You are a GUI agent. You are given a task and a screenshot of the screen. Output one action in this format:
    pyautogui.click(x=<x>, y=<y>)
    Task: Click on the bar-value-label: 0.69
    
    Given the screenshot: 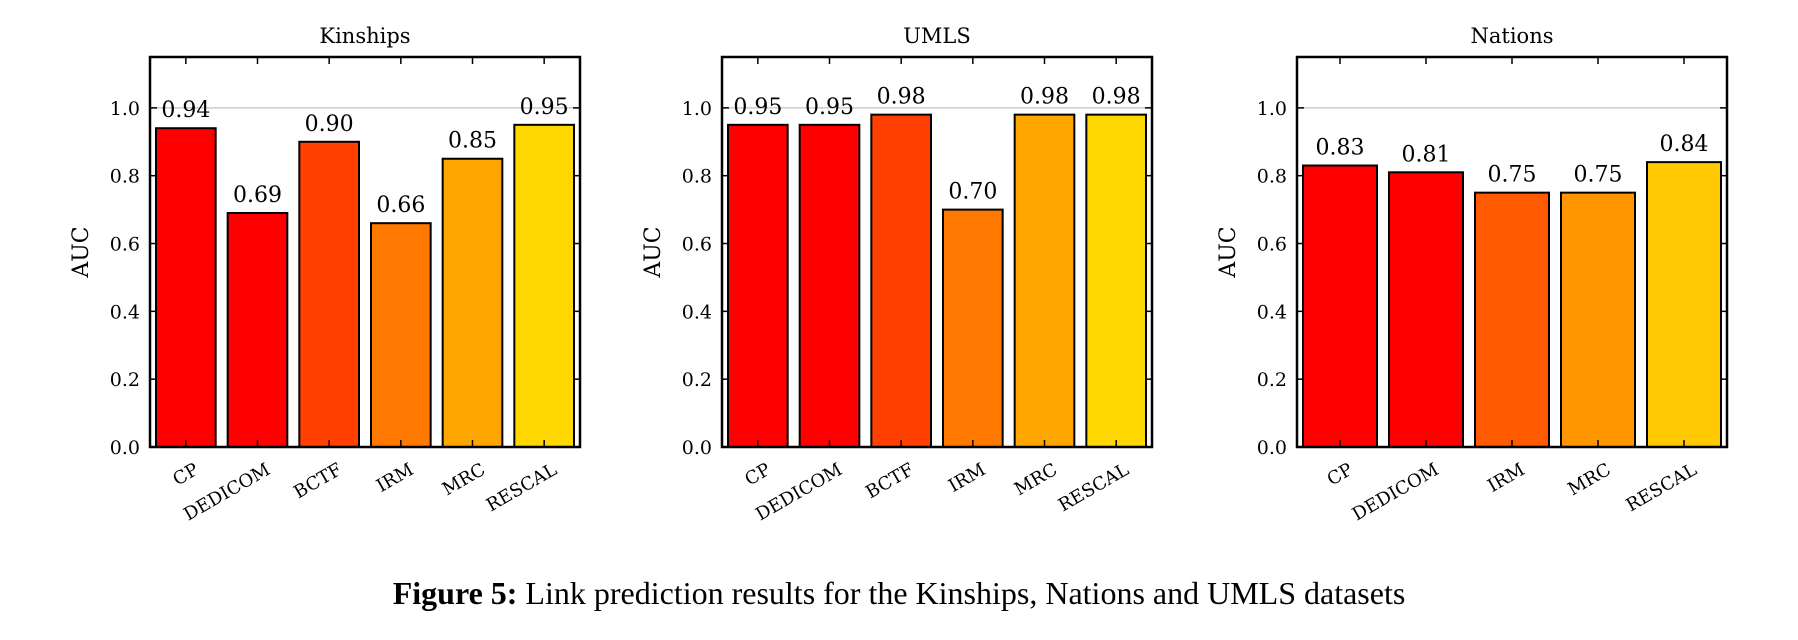 What is the action you would take?
    pyautogui.click(x=257, y=195)
    